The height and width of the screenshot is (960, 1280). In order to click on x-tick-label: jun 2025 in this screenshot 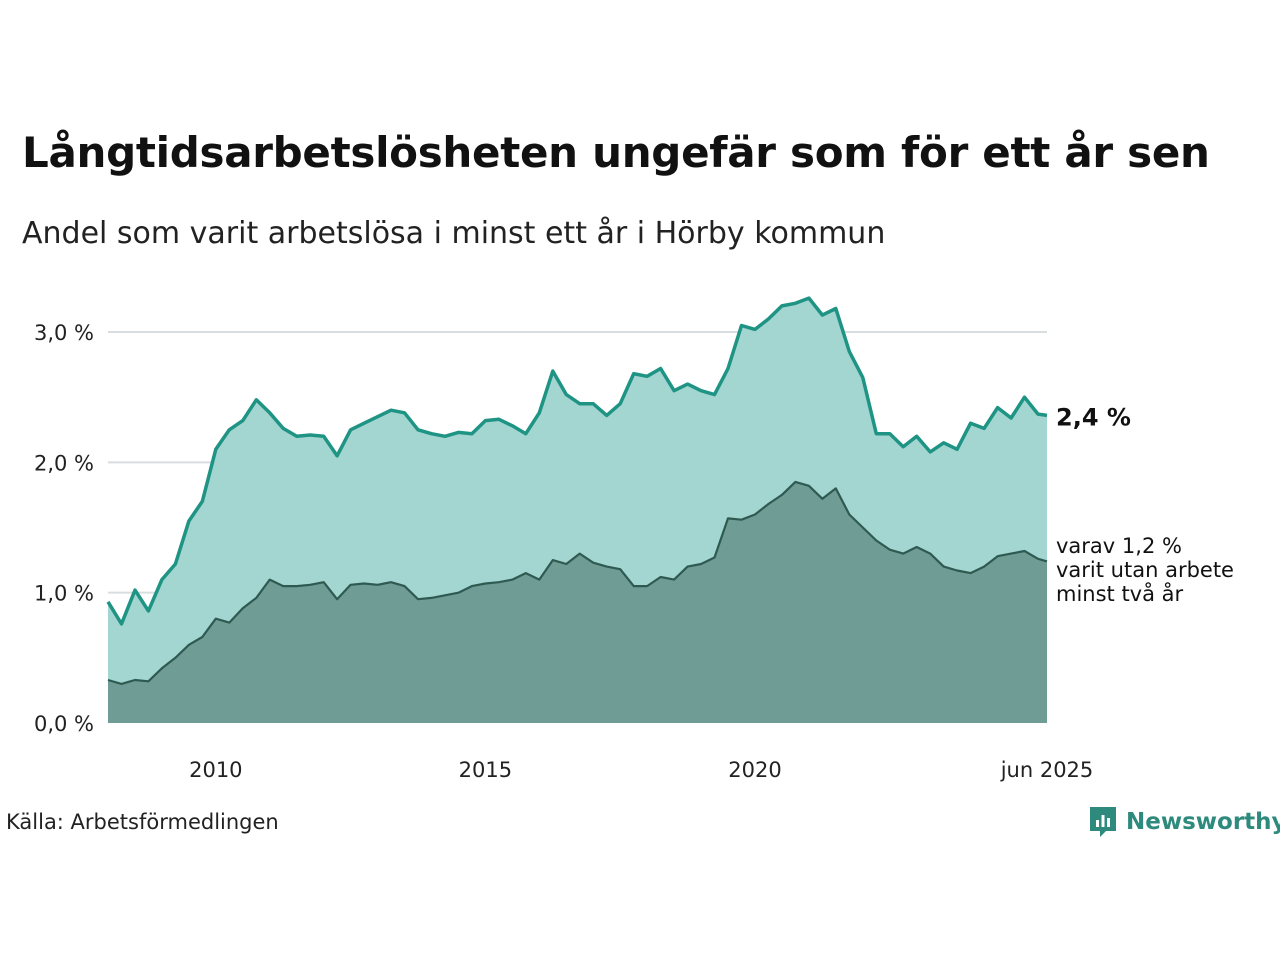, I will do `click(1047, 770)`.